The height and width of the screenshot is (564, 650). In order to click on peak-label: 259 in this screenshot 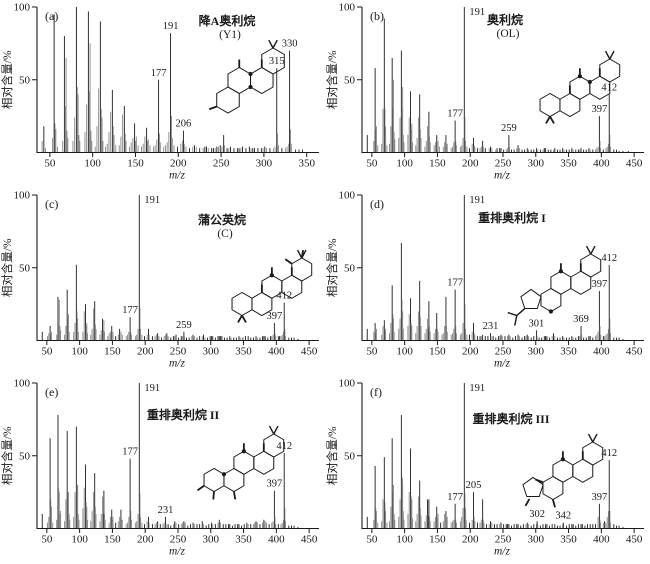, I will do `click(509, 128)`.